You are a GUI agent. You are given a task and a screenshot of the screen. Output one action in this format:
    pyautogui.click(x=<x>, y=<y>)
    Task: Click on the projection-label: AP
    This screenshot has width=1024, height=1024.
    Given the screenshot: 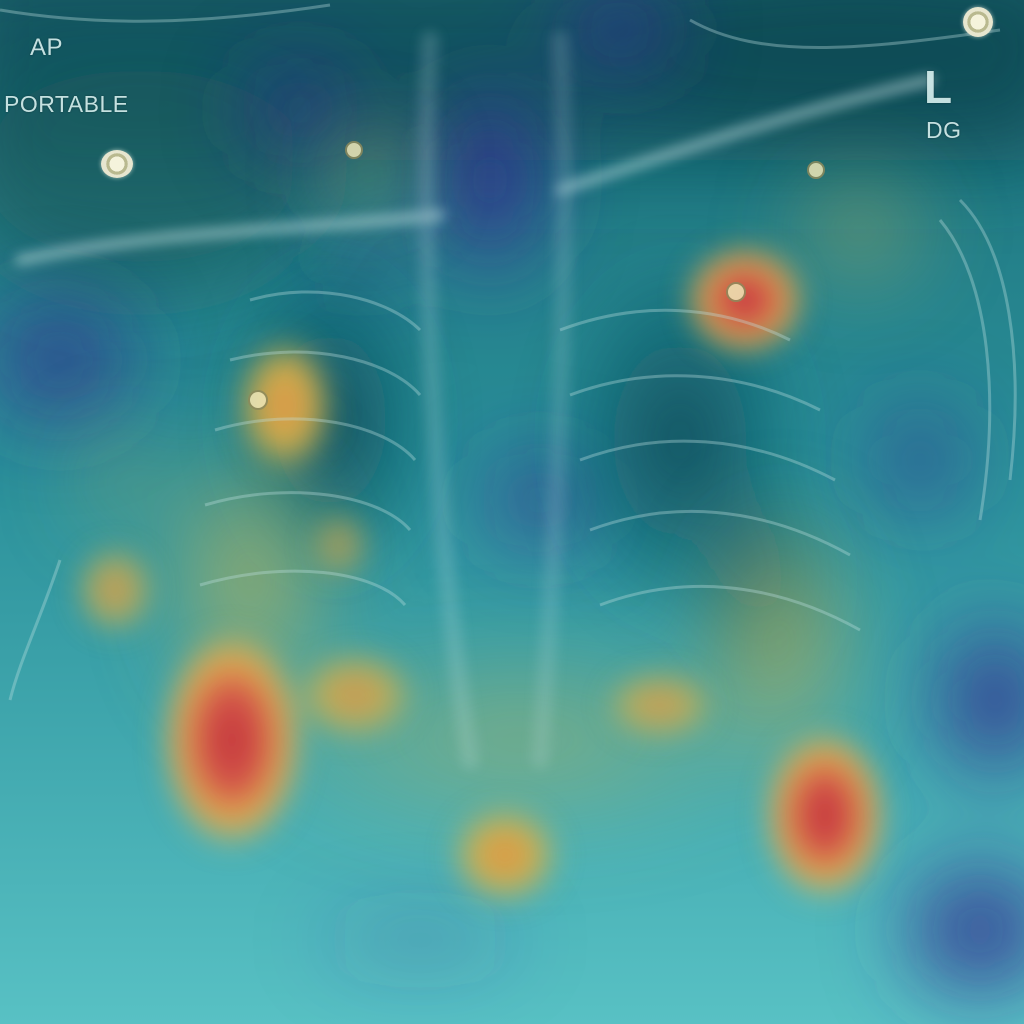 What is the action you would take?
    pyautogui.click(x=47, y=47)
    